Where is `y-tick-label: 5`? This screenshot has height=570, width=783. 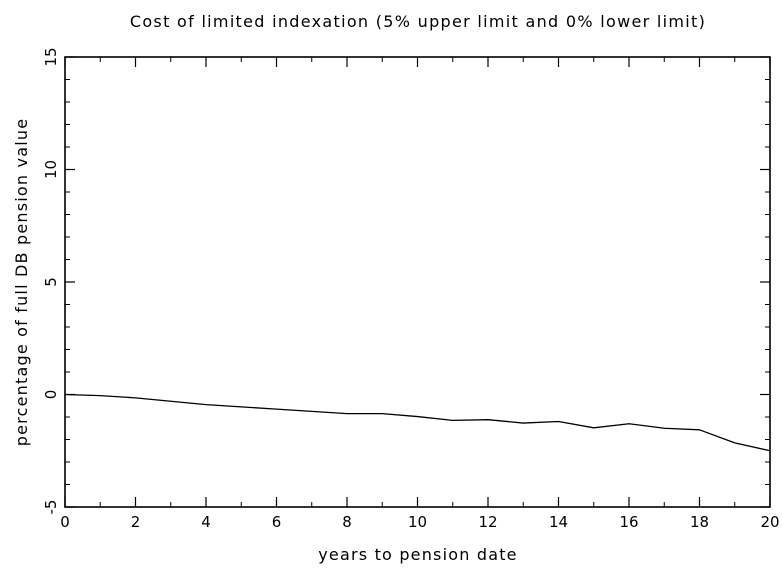 y-tick-label: 5 is located at coordinates (51, 282).